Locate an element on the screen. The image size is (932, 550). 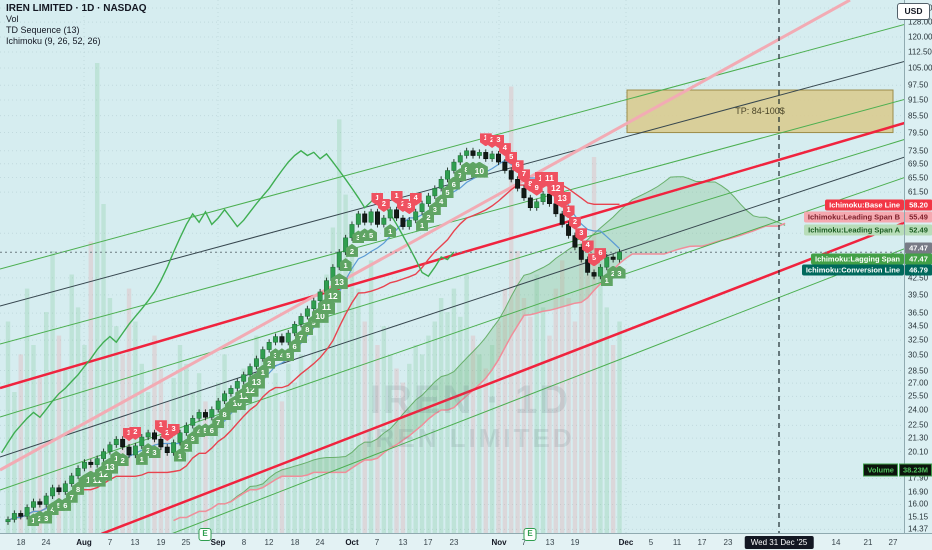
time-tick: Aug is located at coordinates (84, 542).